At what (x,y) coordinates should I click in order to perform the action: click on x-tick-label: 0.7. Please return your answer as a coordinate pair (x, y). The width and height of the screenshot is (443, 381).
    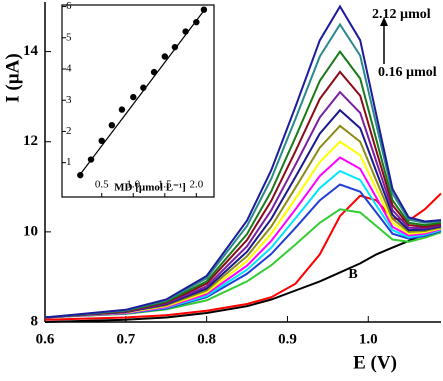
    Looking at the image, I should click on (125, 339).